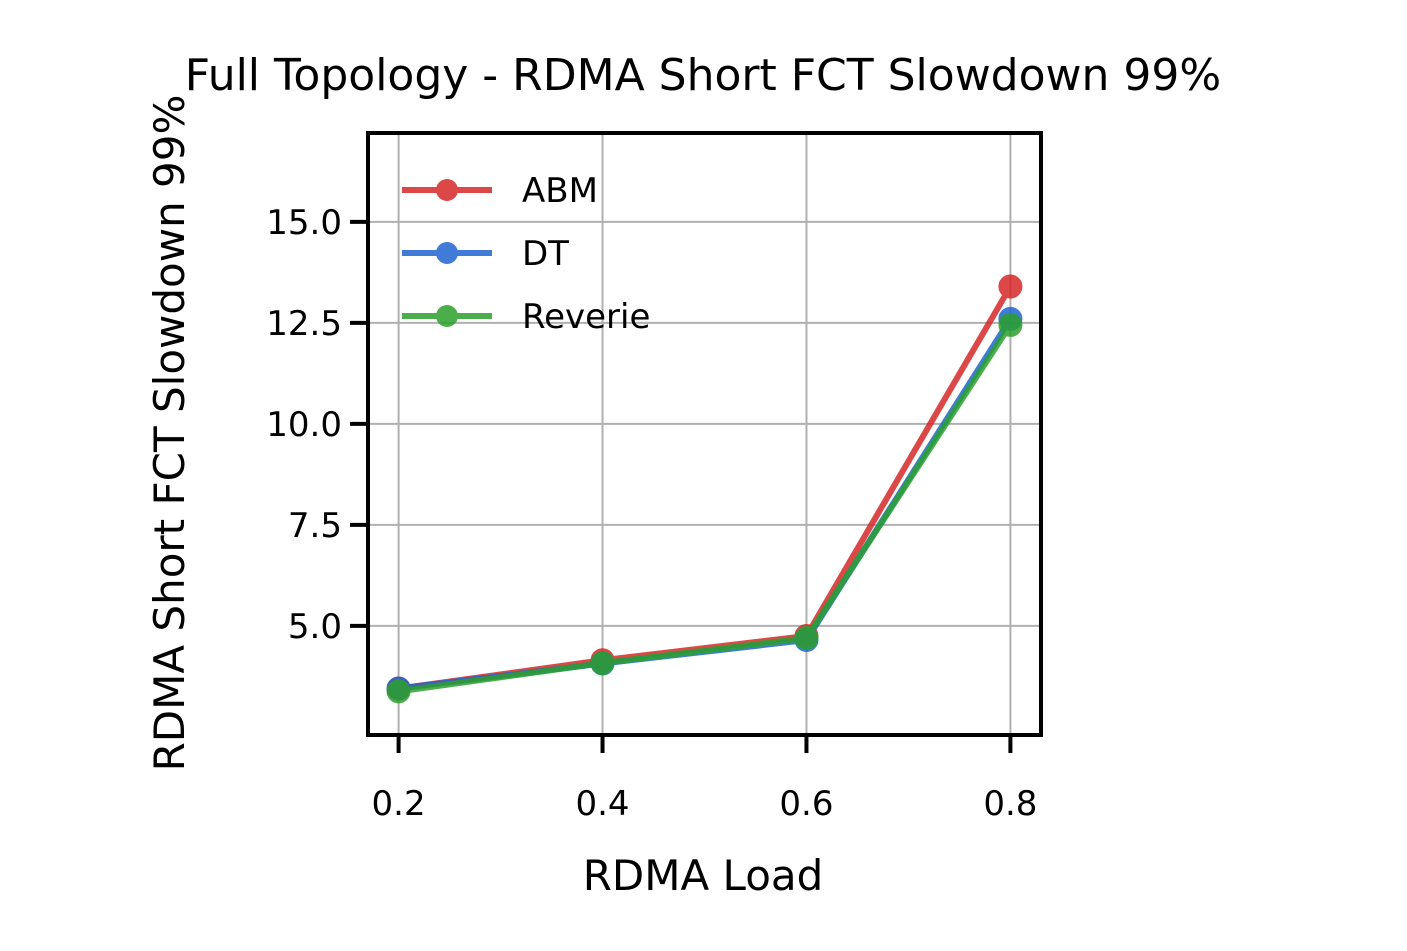 The image size is (1407, 951). What do you see at coordinates (169, 433) in the screenshot?
I see `y-axis-label: RDMA Short FCT Slowdown 99%` at bounding box center [169, 433].